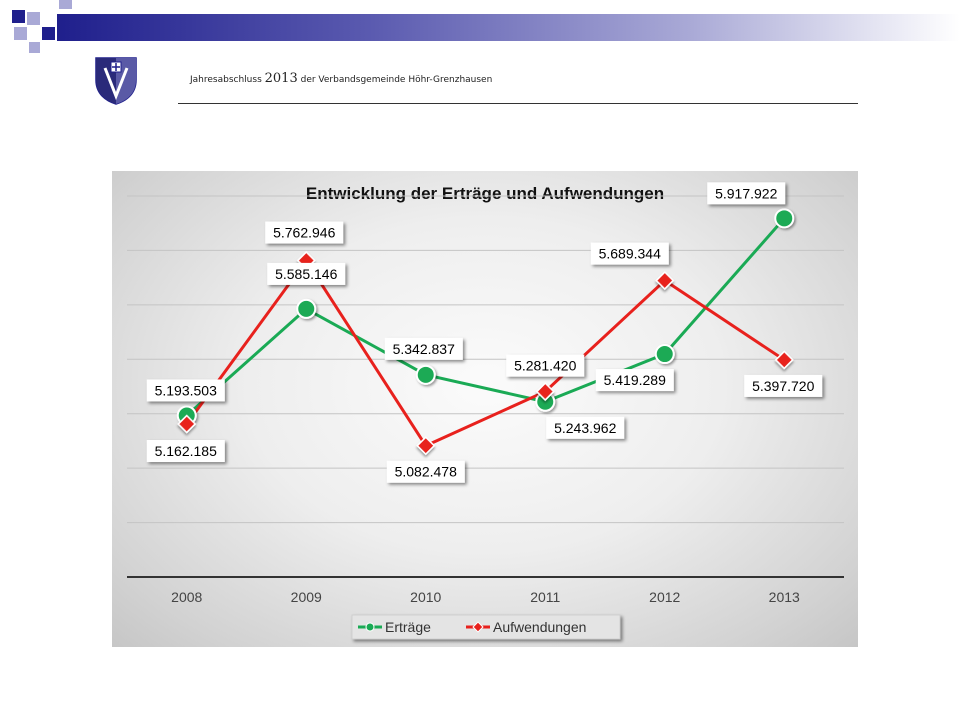 This screenshot has width=960, height=720. What do you see at coordinates (186, 597) in the screenshot?
I see `x-tick-label: 2008` at bounding box center [186, 597].